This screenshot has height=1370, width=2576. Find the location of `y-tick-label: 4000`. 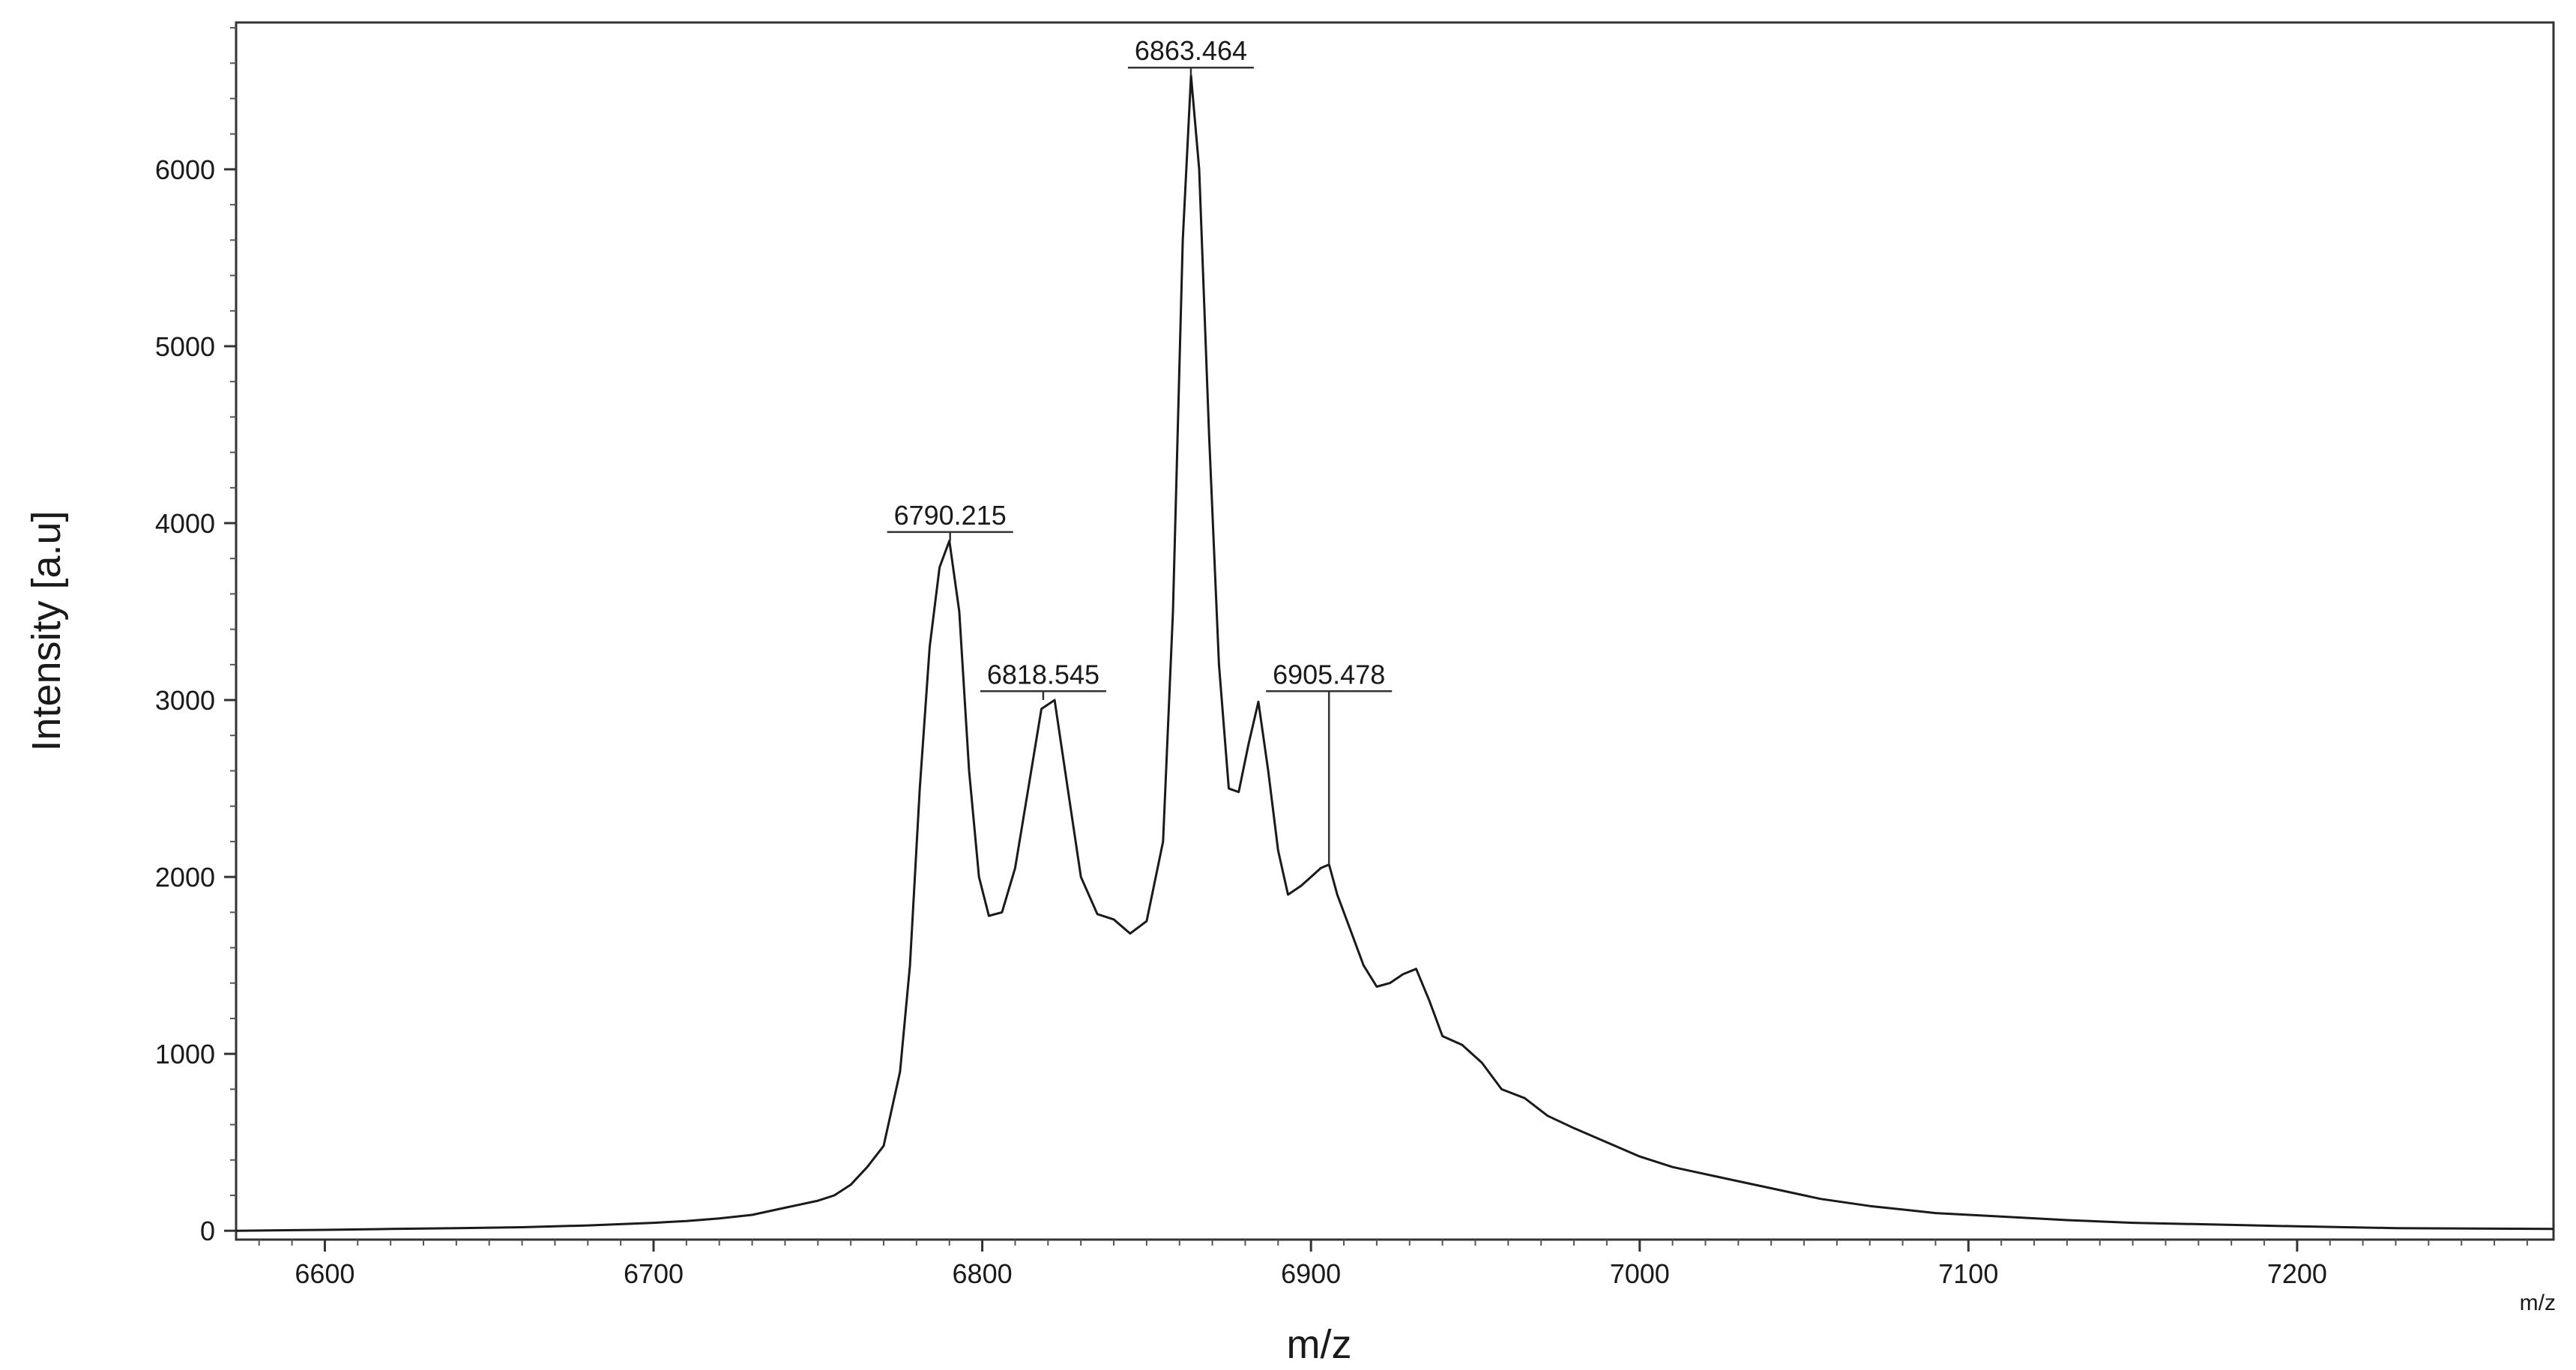

y-tick-label: 4000 is located at coordinates (185, 524).